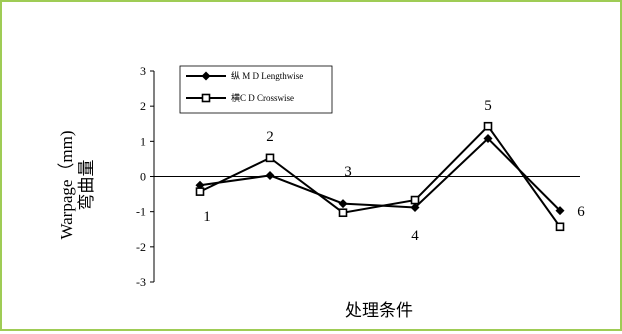  What do you see at coordinates (270, 137) in the screenshot?
I see `condition-label: 2` at bounding box center [270, 137].